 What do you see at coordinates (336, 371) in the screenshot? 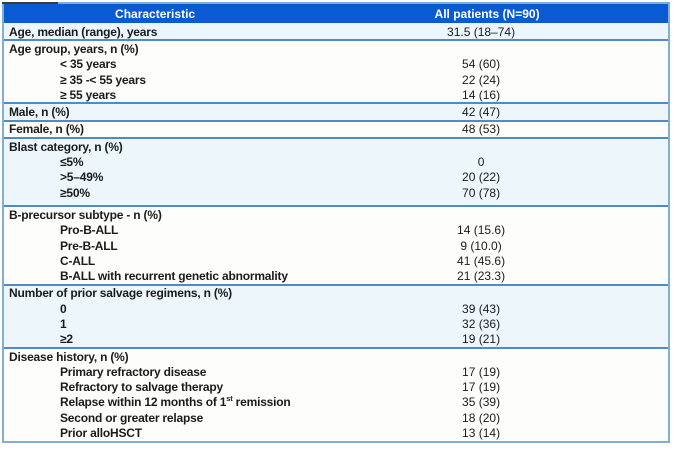
I see `table-row: Primary refractory disease 17 (19)` at bounding box center [336, 371].